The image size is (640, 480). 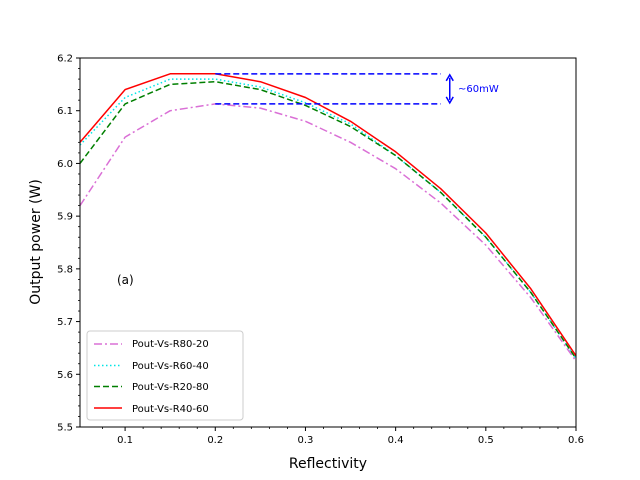 What do you see at coordinates (306, 440) in the screenshot?
I see `x-tick-label: 0.3` at bounding box center [306, 440].